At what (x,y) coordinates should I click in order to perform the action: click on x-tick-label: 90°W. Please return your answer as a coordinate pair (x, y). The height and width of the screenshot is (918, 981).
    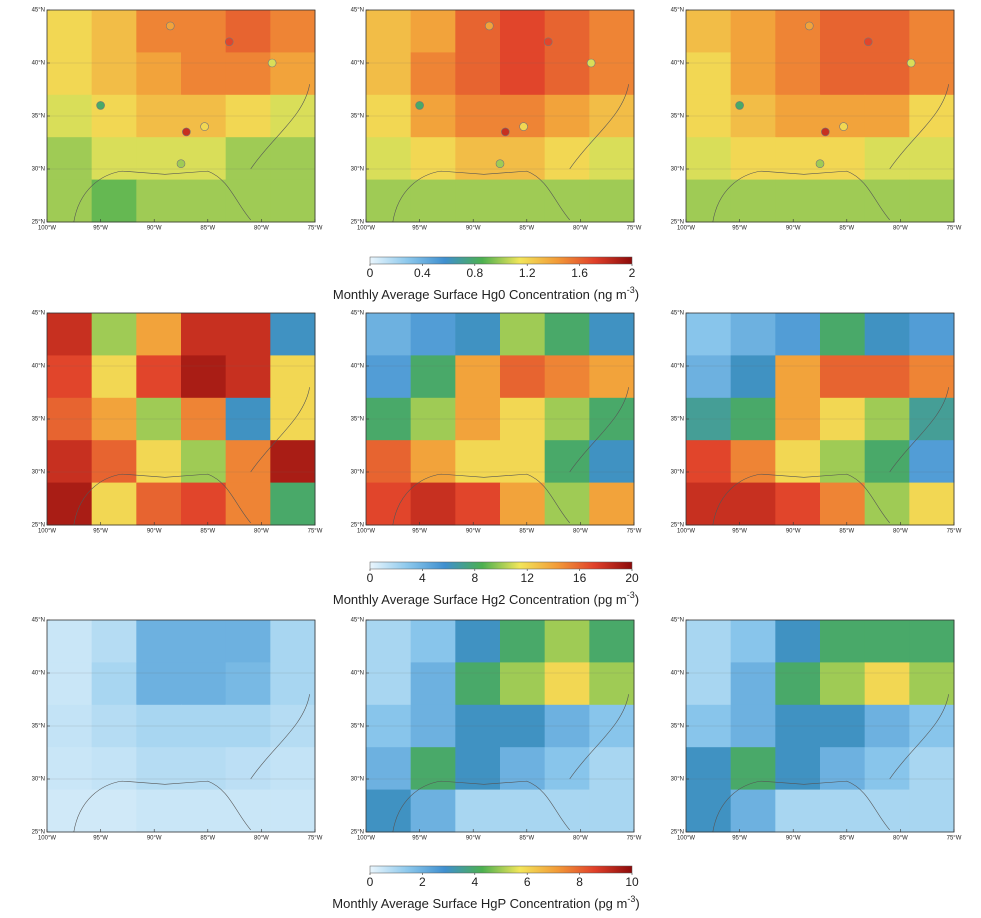
    Looking at the image, I should click on (154, 229).